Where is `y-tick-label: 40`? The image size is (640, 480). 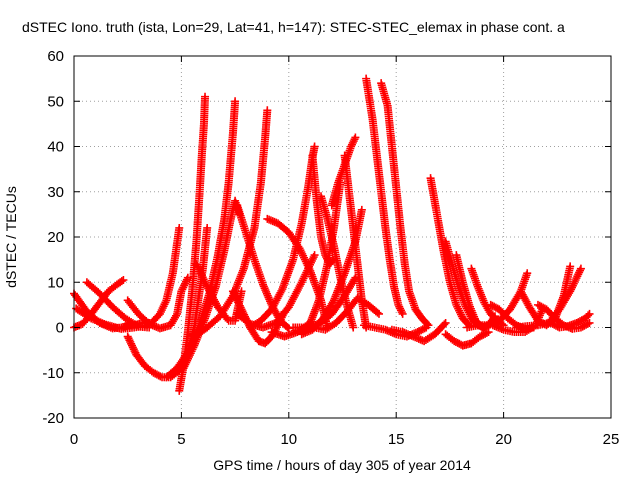
y-tick-label: 40 is located at coordinates (55, 147).